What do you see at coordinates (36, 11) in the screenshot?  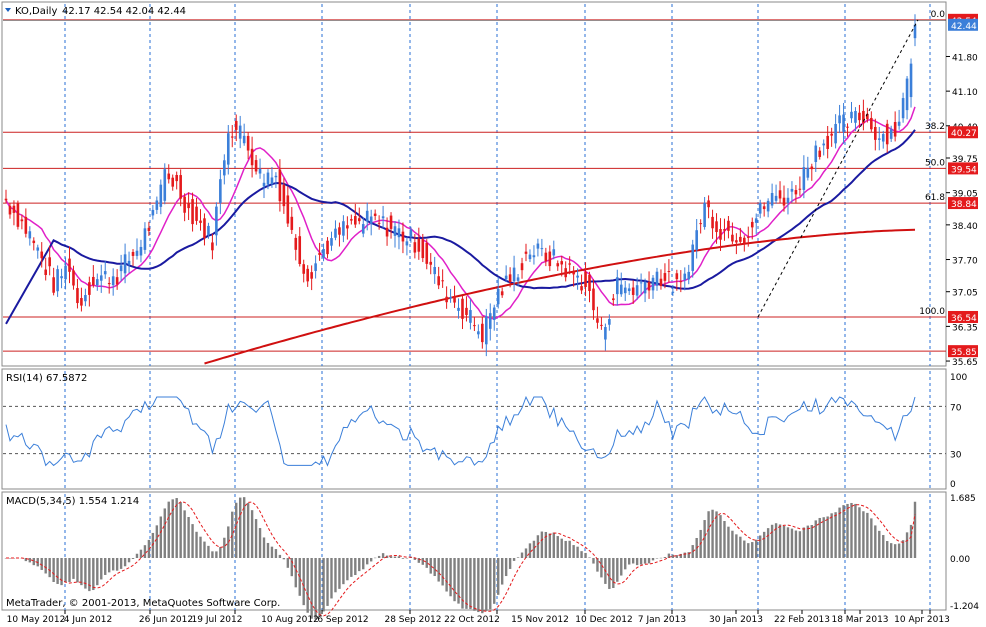 I see `symbol-title: KO,Daily` at bounding box center [36, 11].